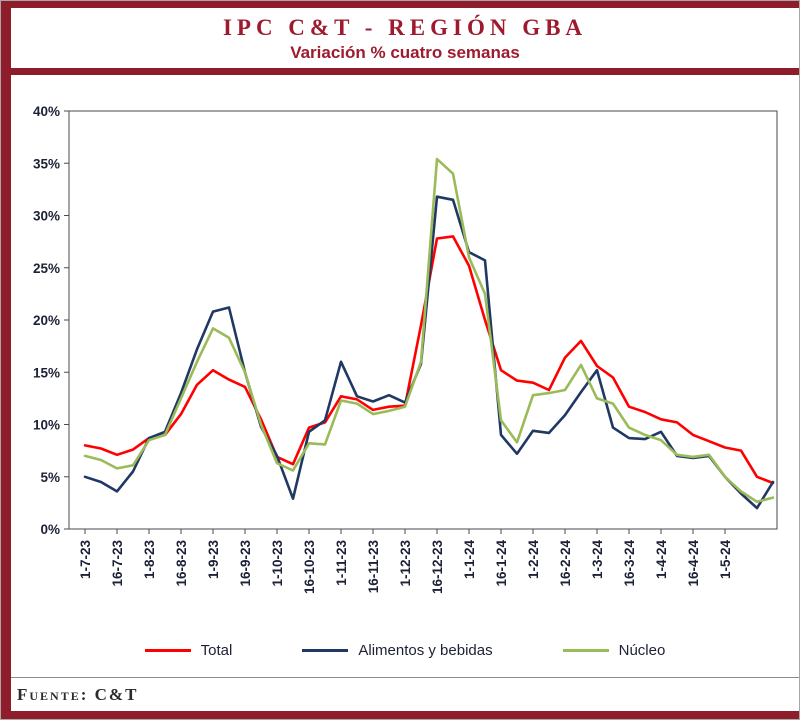 The image size is (800, 720). Describe the element at coordinates (50, 529) in the screenshot. I see `y-tick-label: 0%` at that location.